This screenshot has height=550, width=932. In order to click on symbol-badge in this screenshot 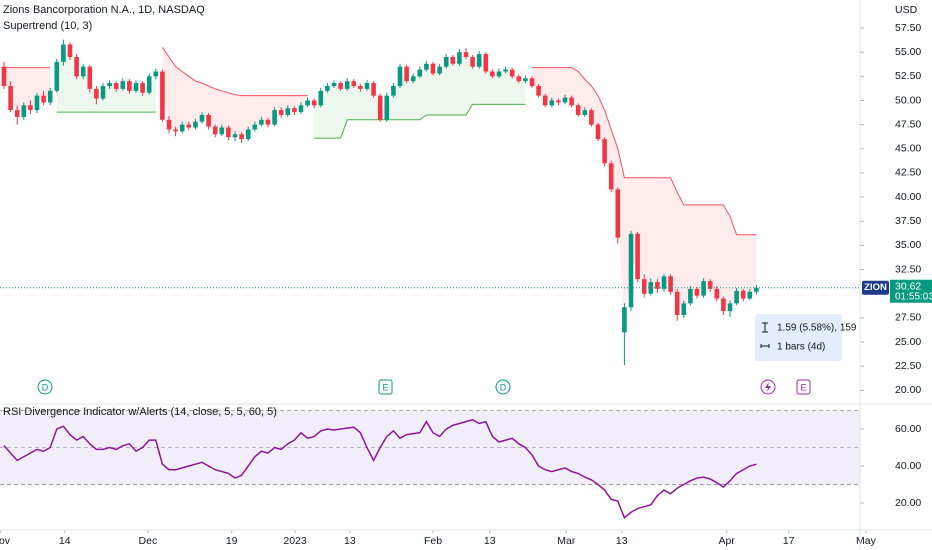, I will do `click(875, 287)`.